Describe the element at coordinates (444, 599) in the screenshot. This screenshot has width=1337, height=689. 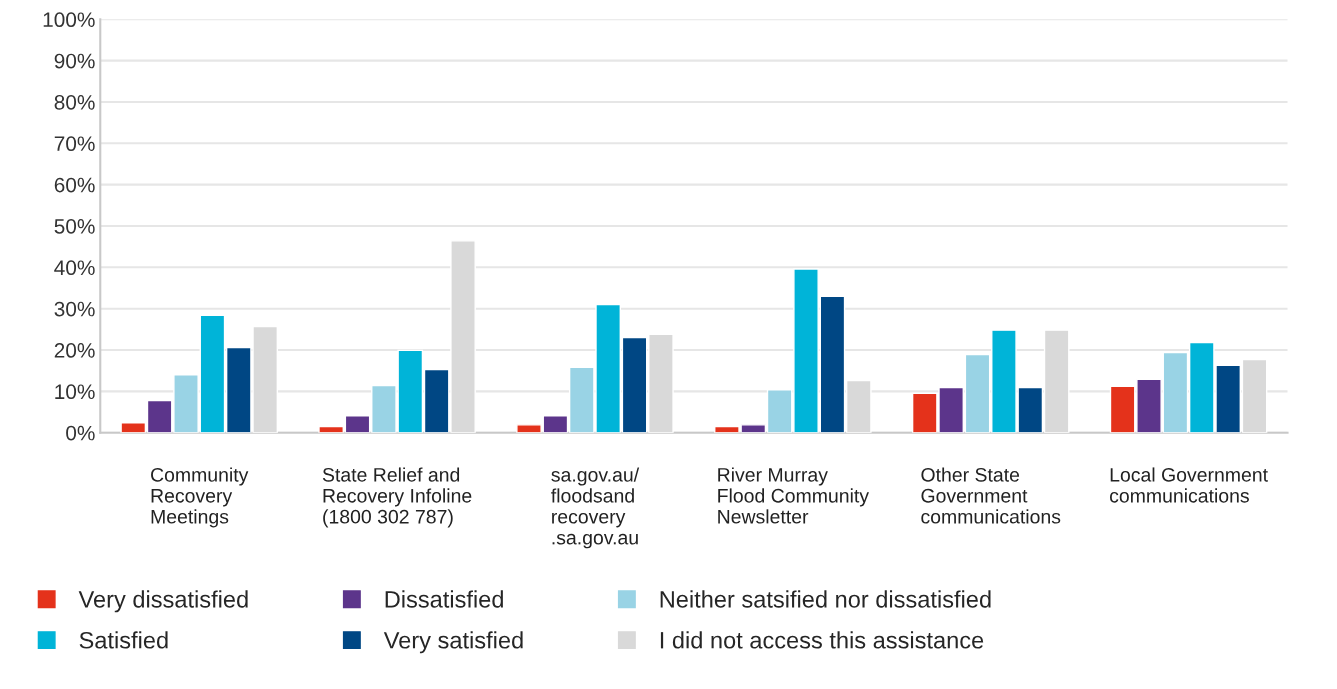
I see `legend-label: Dissatisfied` at that location.